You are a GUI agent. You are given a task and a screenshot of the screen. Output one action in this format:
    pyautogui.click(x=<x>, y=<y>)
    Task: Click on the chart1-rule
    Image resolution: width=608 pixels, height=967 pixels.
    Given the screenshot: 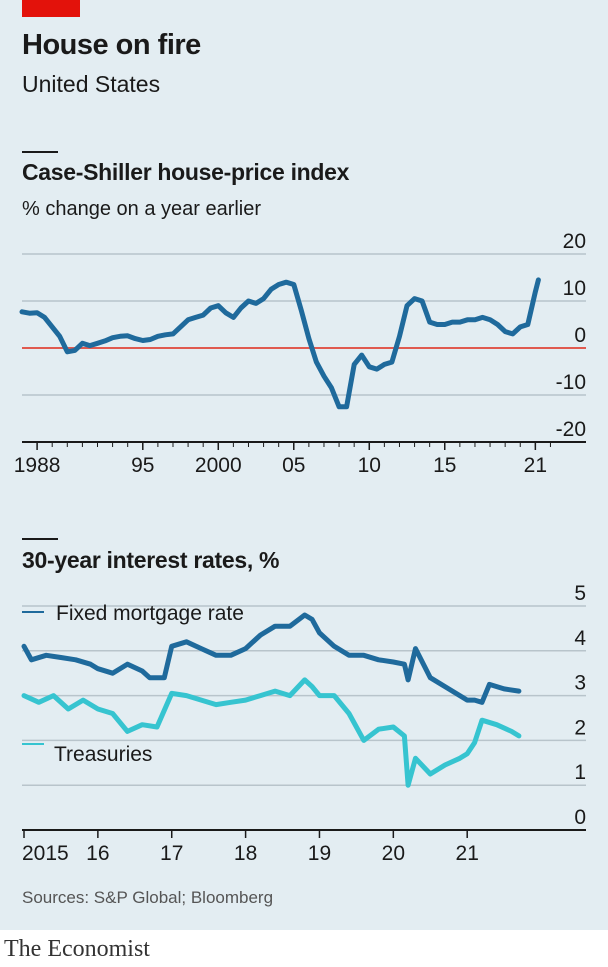 What is the action you would take?
    pyautogui.click(x=40, y=152)
    